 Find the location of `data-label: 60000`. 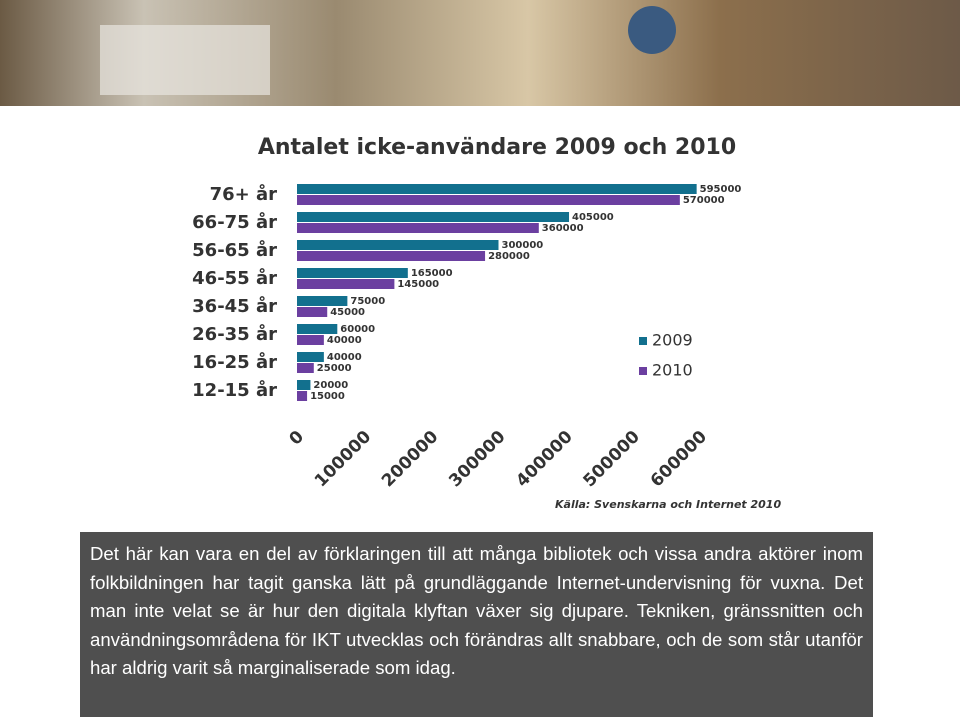

data-label: 60000 is located at coordinates (357, 329).